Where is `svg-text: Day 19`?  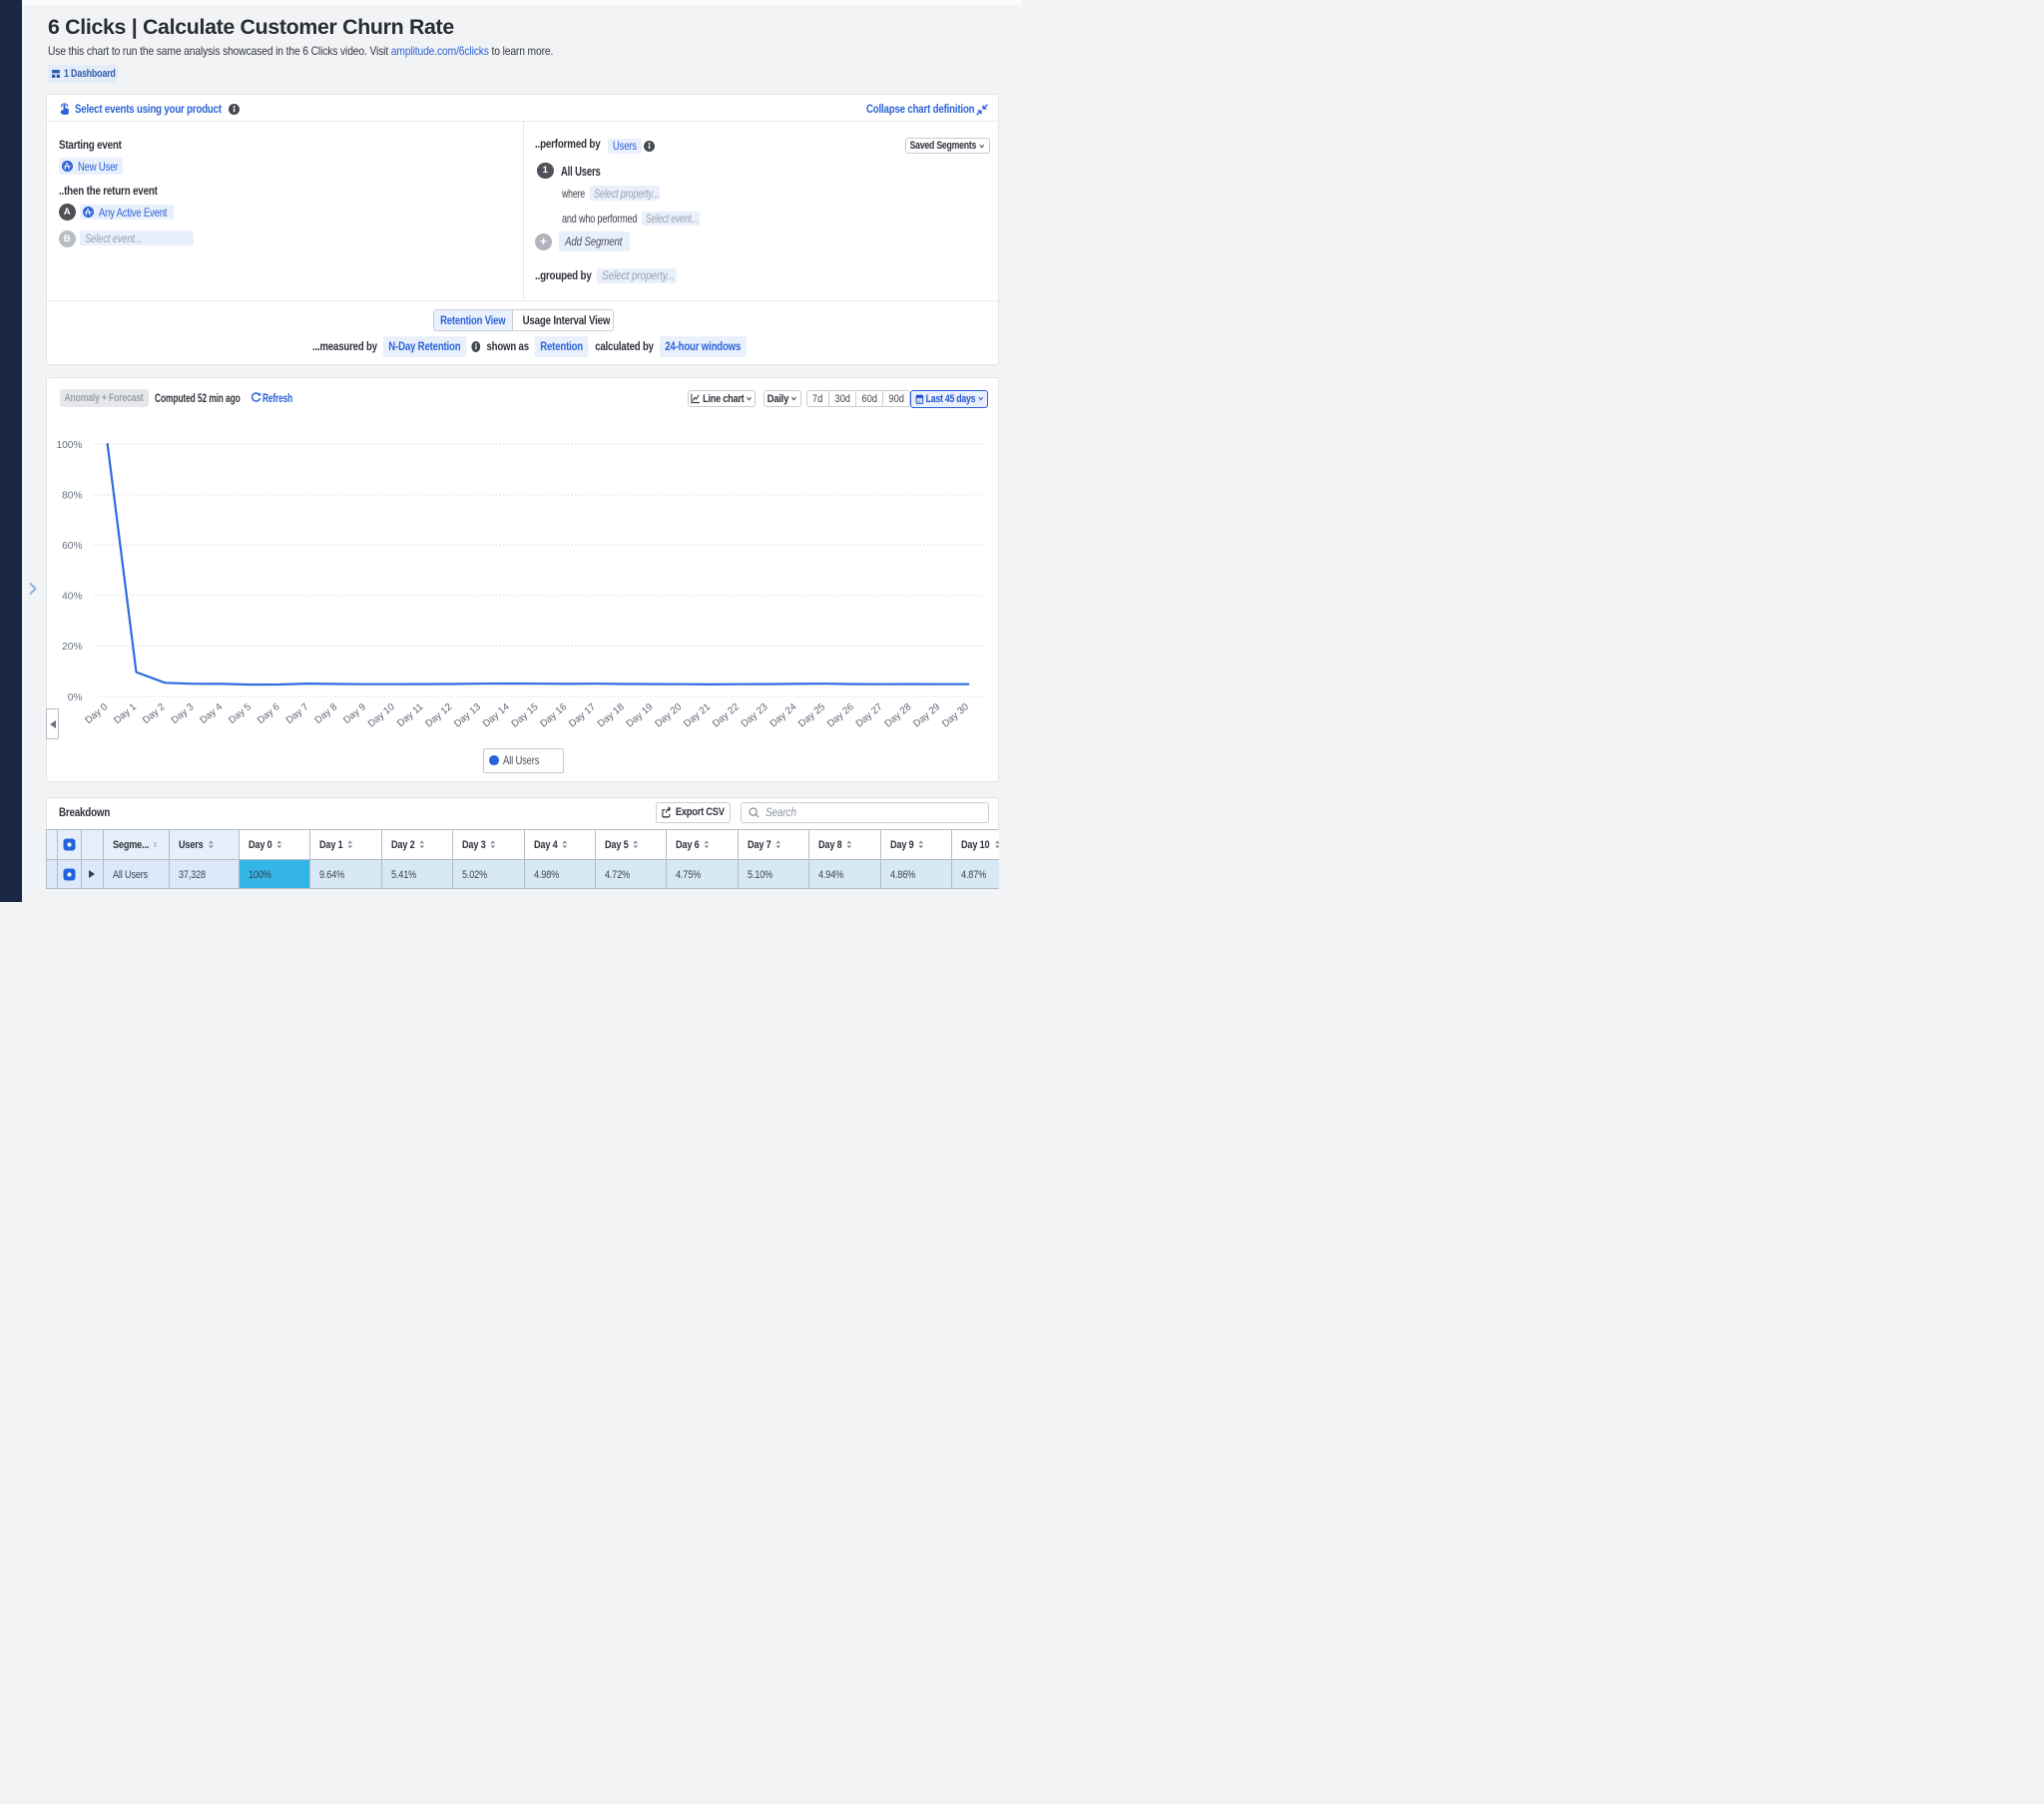 svg-text: Day 19 is located at coordinates (640, 715).